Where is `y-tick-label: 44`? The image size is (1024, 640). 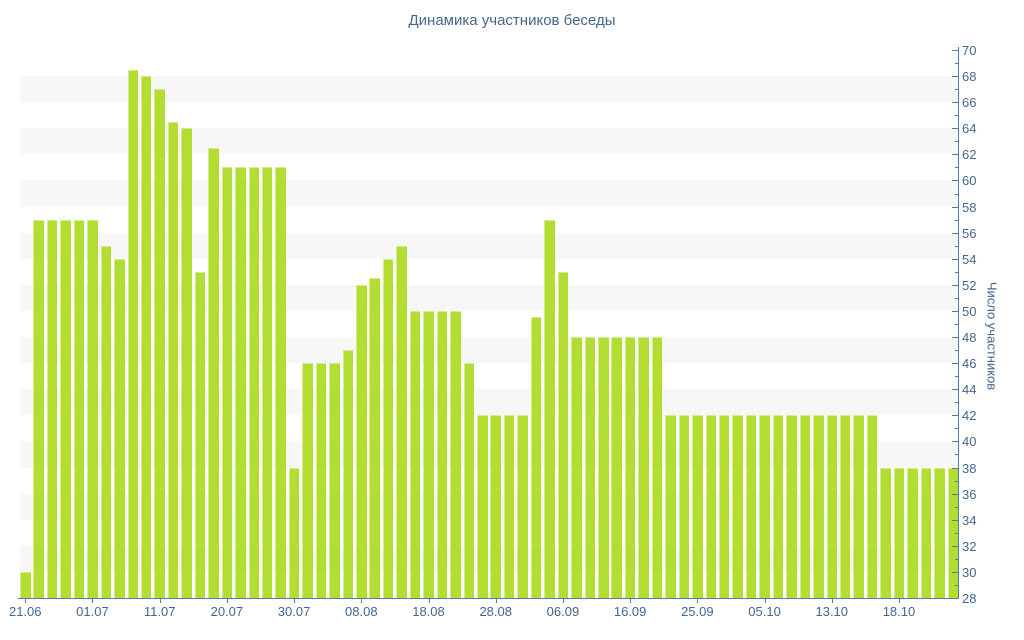
y-tick-label: 44 is located at coordinates (969, 390).